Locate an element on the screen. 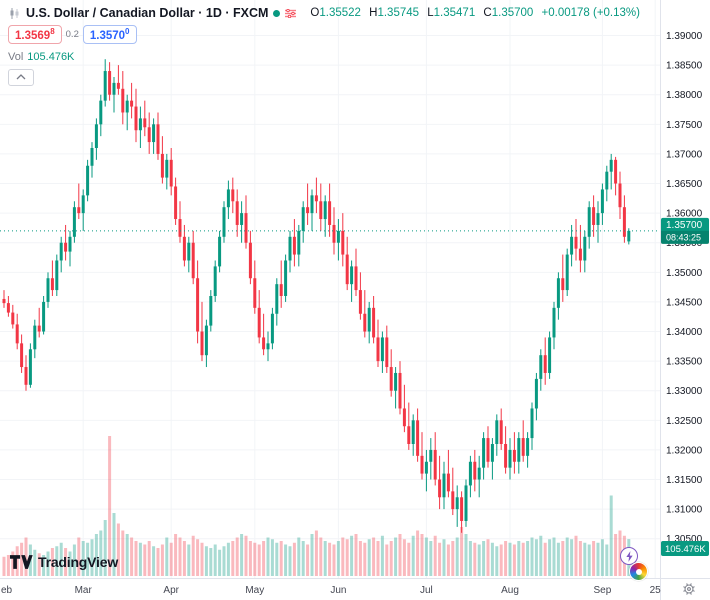 The width and height of the screenshot is (710, 600). time-tick-label: May is located at coordinates (254, 590).